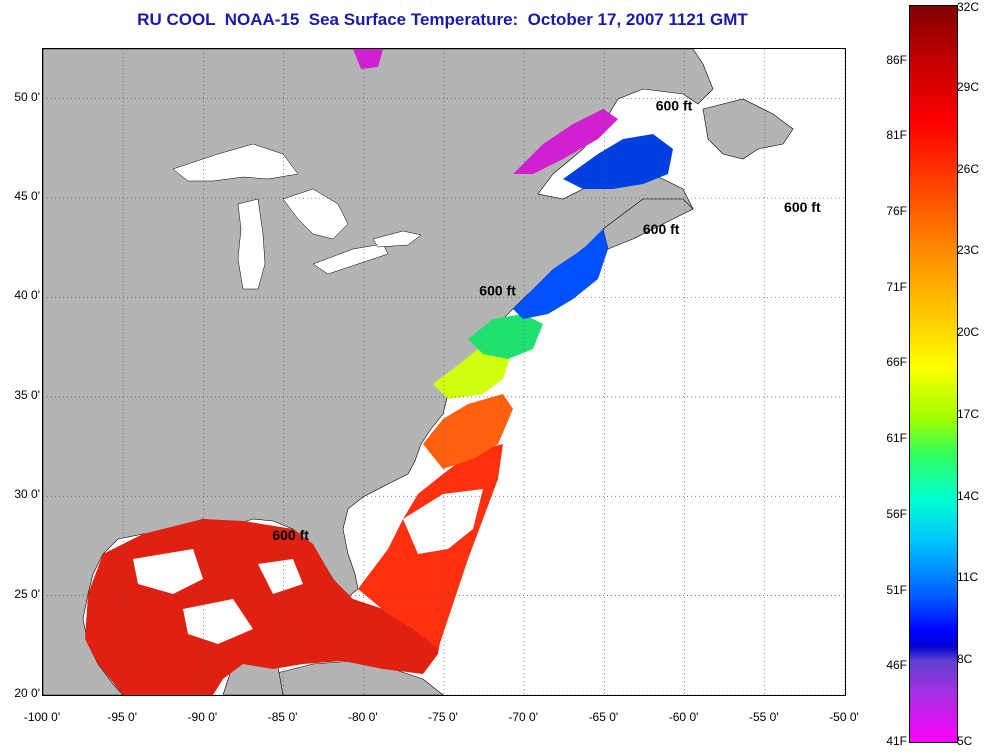 Image resolution: width=984 pixels, height=754 pixels. Describe the element at coordinates (27, 394) in the screenshot. I see `latitude-tick-label: 35 0'` at that location.